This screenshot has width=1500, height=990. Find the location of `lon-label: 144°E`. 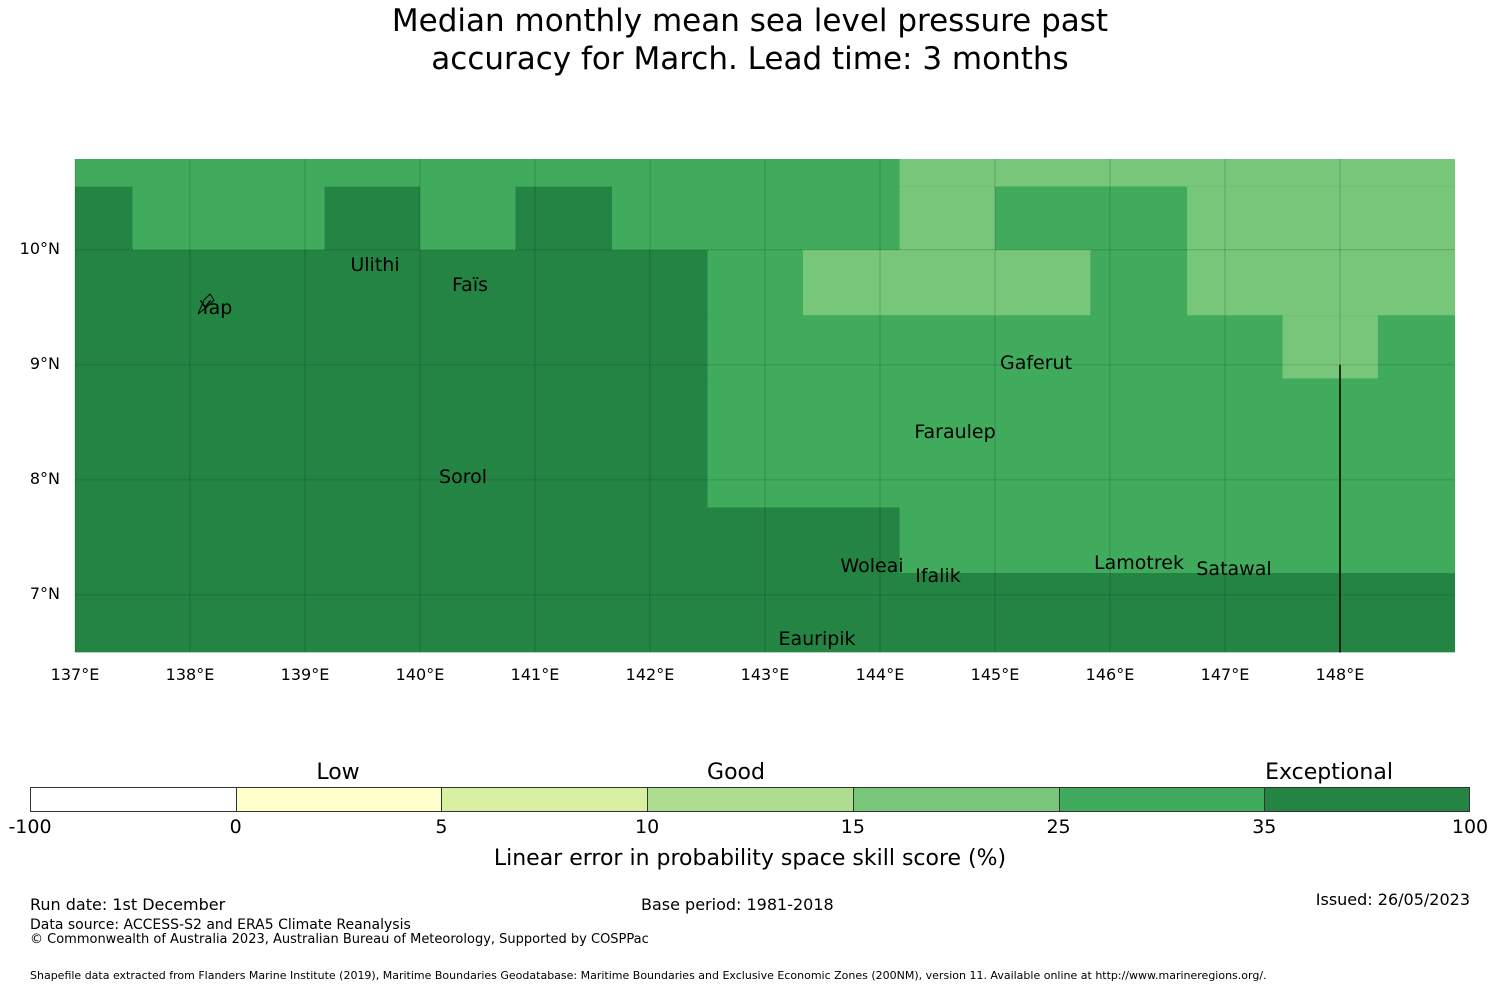

lon-label: 144°E is located at coordinates (880, 674).